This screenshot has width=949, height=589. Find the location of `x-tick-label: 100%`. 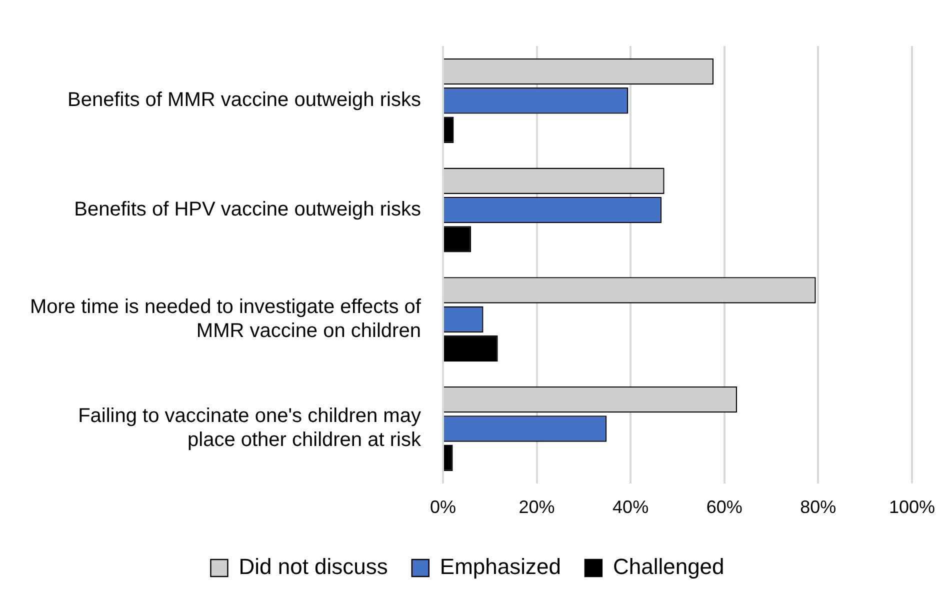

x-tick-label: 100% is located at coordinates (912, 507).